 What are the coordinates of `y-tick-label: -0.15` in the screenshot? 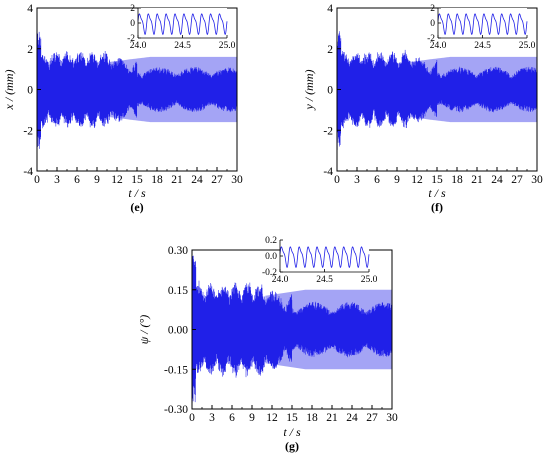 It's located at (176, 370).